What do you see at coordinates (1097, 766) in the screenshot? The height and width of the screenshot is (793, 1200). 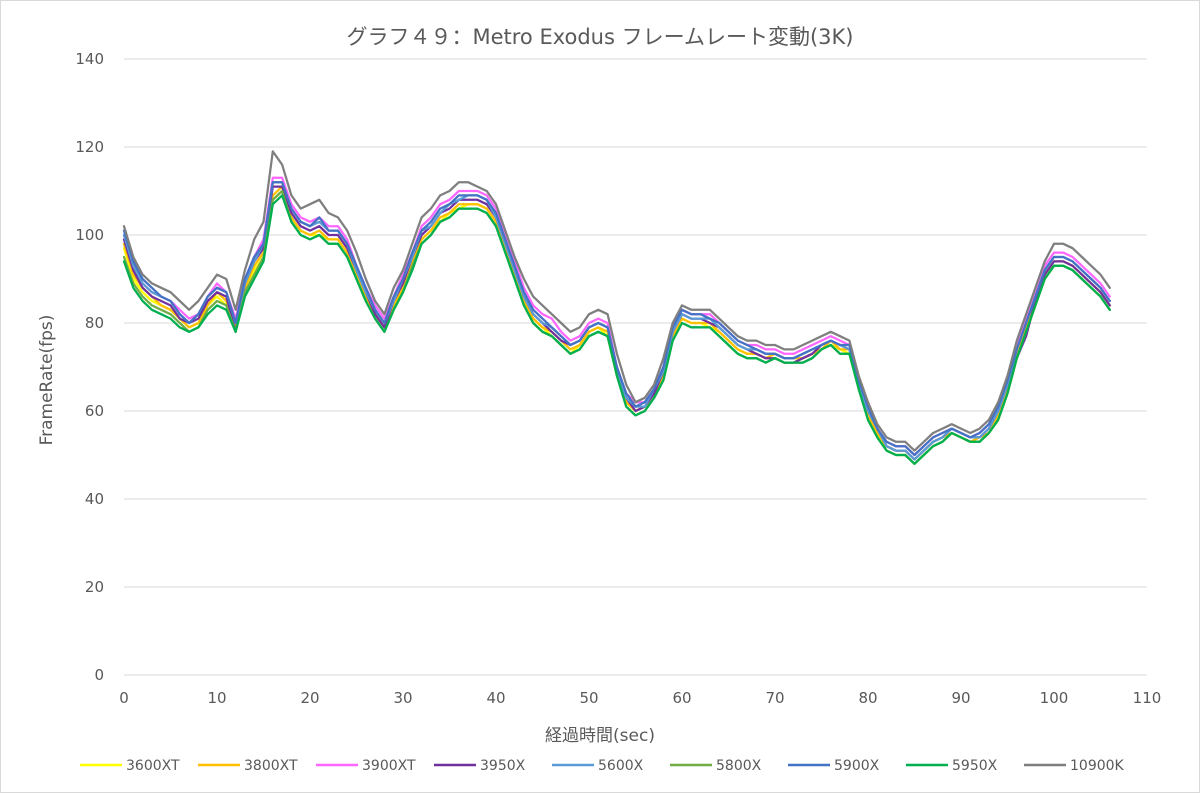 I see `legend-label-10900k: 10900K` at bounding box center [1097, 766].